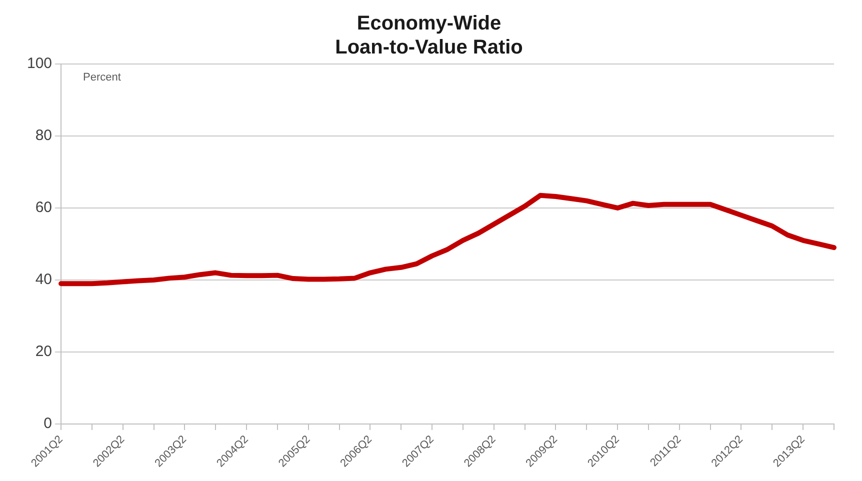 Image resolution: width=862 pixels, height=481 pixels. Describe the element at coordinates (43, 207) in the screenshot. I see `y-tick-label: 60` at that location.